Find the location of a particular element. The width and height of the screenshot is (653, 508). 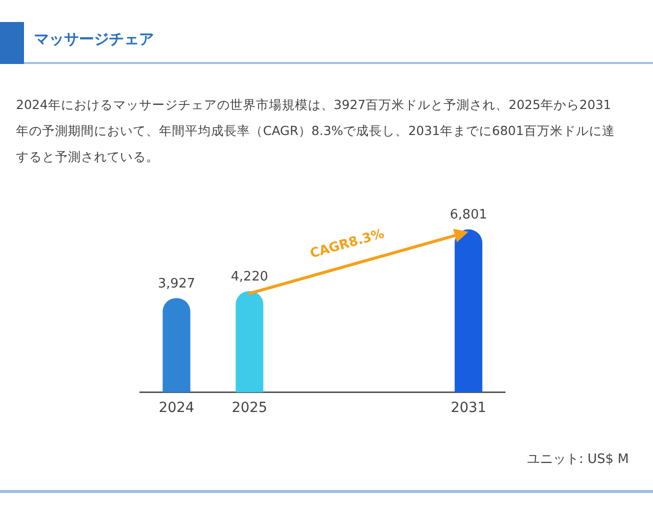

chart-title: マッサージチェア is located at coordinates (94, 39).